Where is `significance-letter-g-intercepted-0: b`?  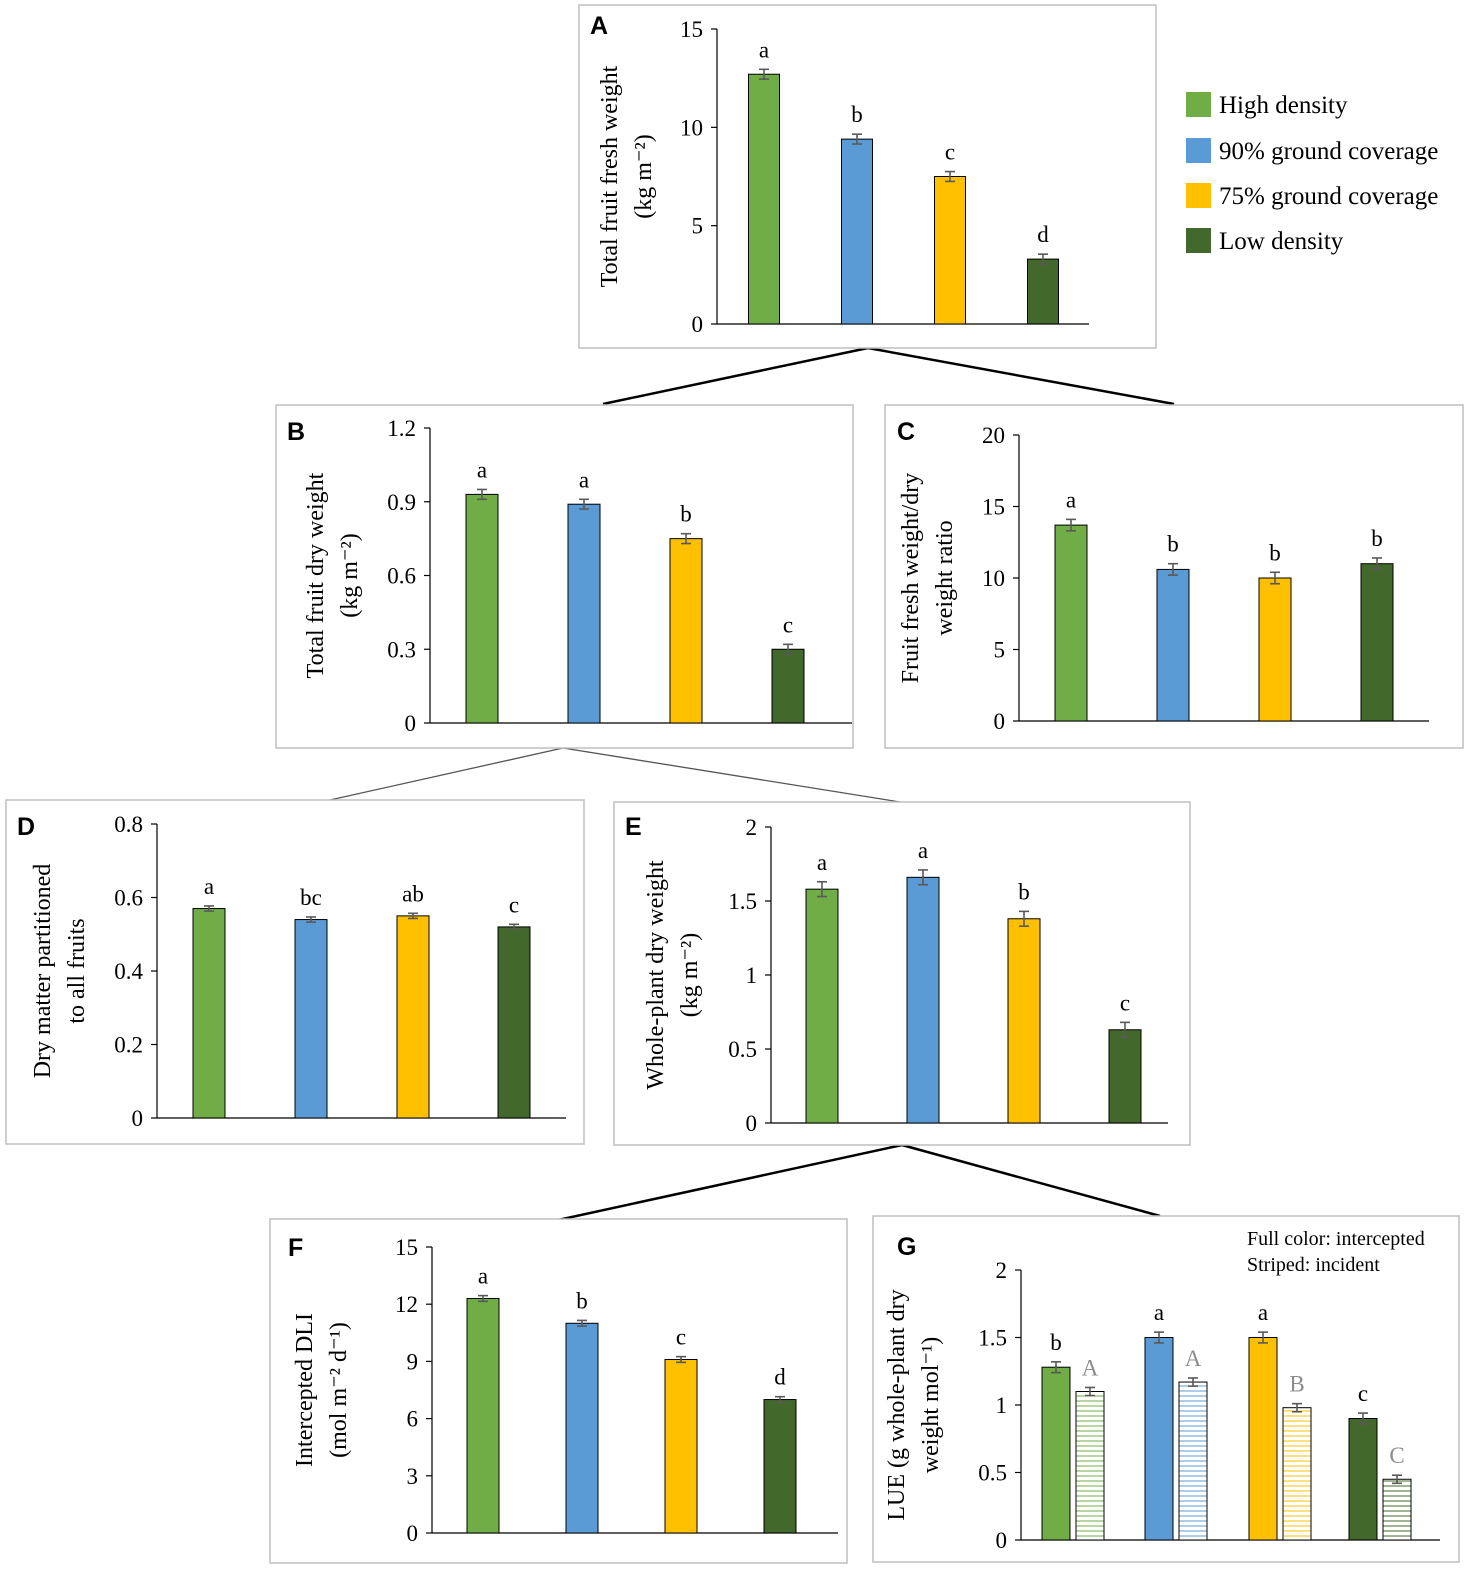
significance-letter-g-intercepted-0: b is located at coordinates (1056, 1342).